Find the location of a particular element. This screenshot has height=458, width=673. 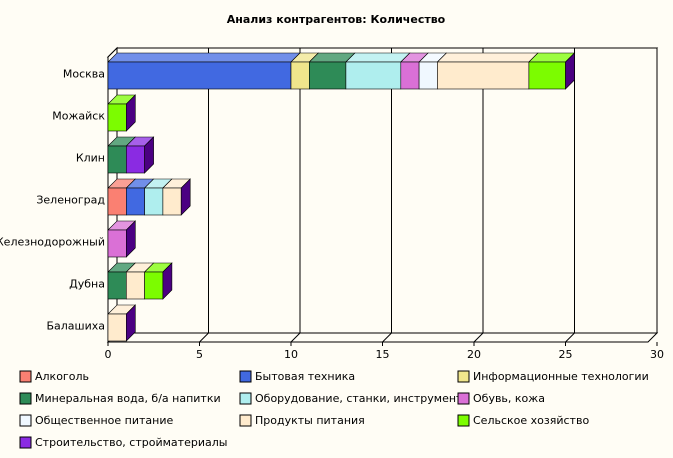

legend-item: Строительство, стройматериалы is located at coordinates (123, 442).